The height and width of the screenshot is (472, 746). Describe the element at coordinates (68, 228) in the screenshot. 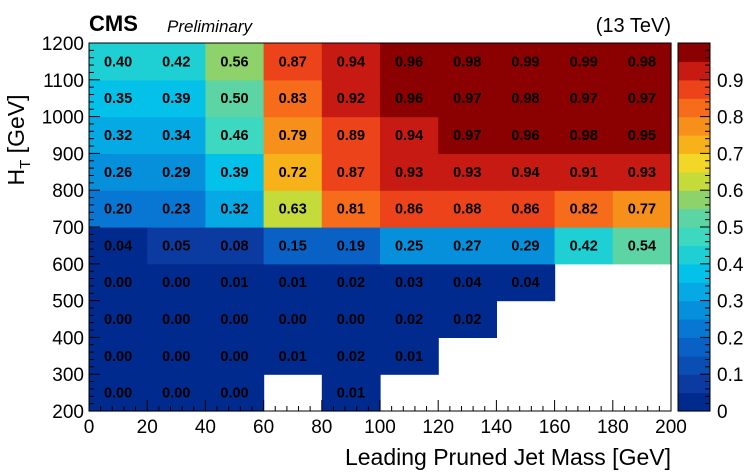

I see `y-tick-label: 700` at that location.